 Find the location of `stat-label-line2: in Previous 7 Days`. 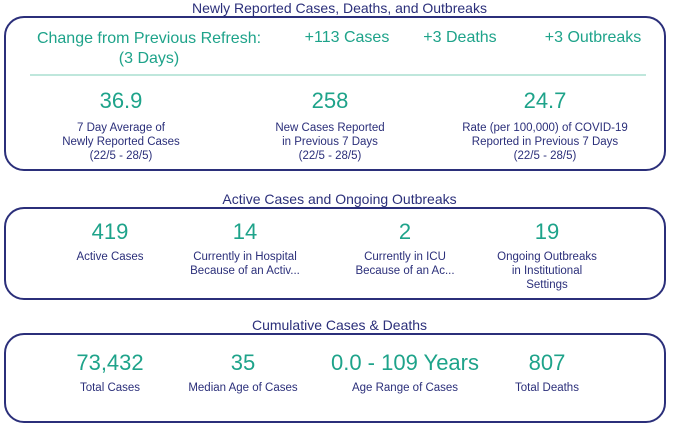

stat-label-line2: in Previous 7 Days is located at coordinates (330, 142).